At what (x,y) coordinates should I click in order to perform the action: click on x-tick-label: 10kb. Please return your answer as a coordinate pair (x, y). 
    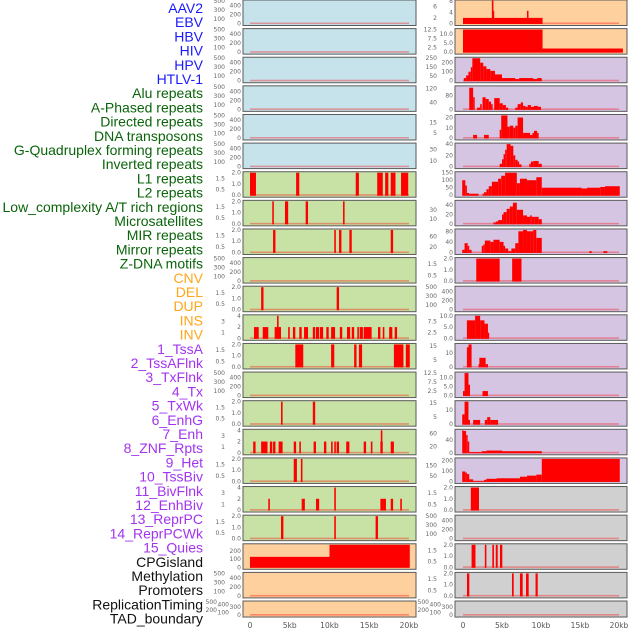
    Looking at the image, I should click on (329, 625).